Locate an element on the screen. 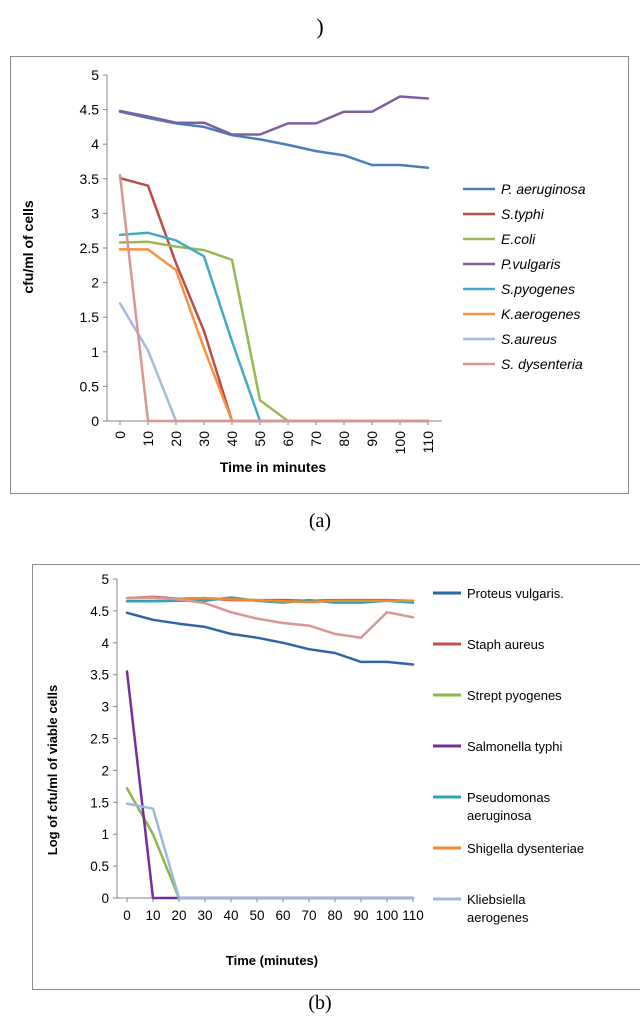  legend-label: Shigella dysenteriae is located at coordinates (525, 848).